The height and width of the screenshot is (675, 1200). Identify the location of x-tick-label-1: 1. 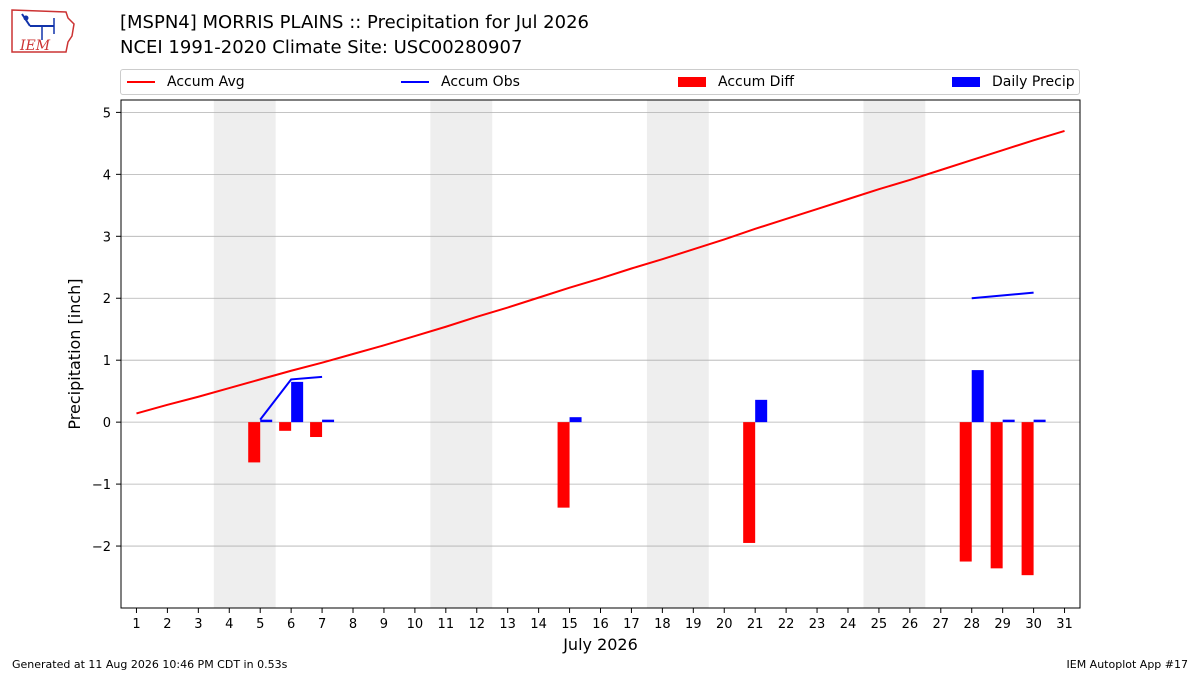
(136, 624).